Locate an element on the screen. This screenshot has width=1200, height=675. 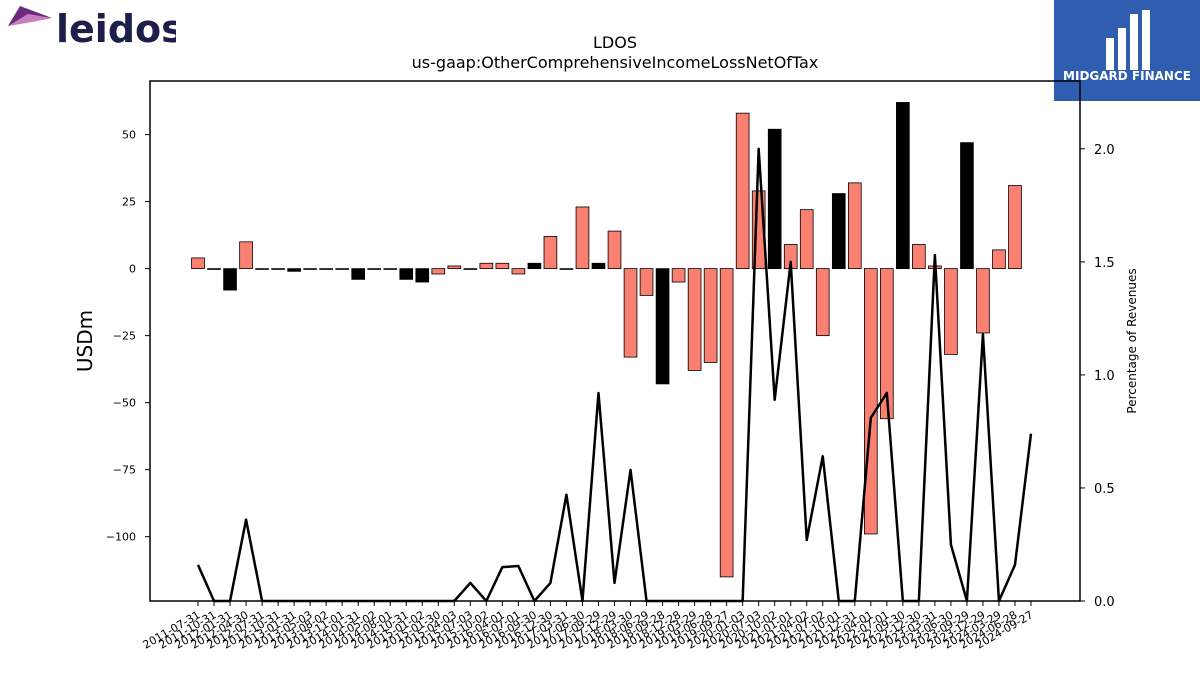
leidos-logo-text: leidos is located at coordinates (116, 29).